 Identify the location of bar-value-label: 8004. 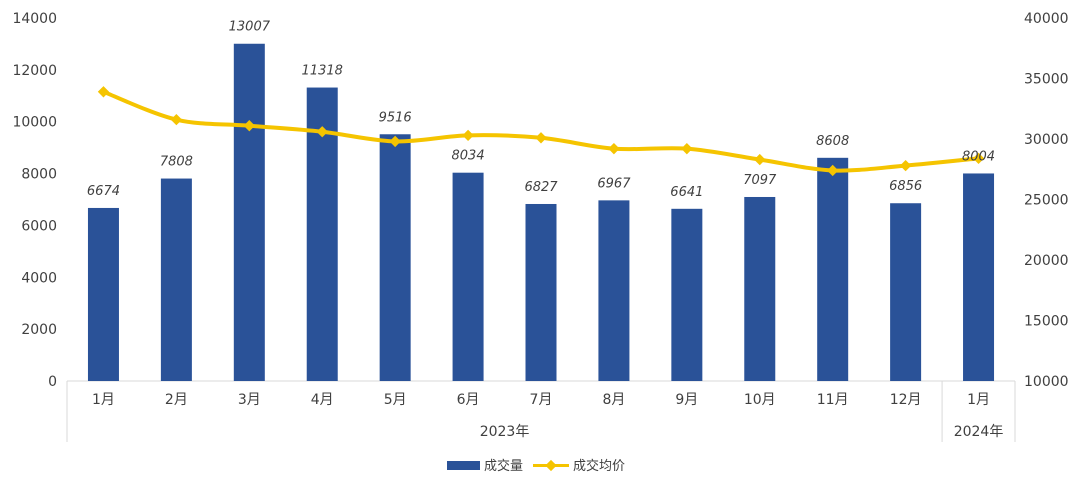
(978, 156).